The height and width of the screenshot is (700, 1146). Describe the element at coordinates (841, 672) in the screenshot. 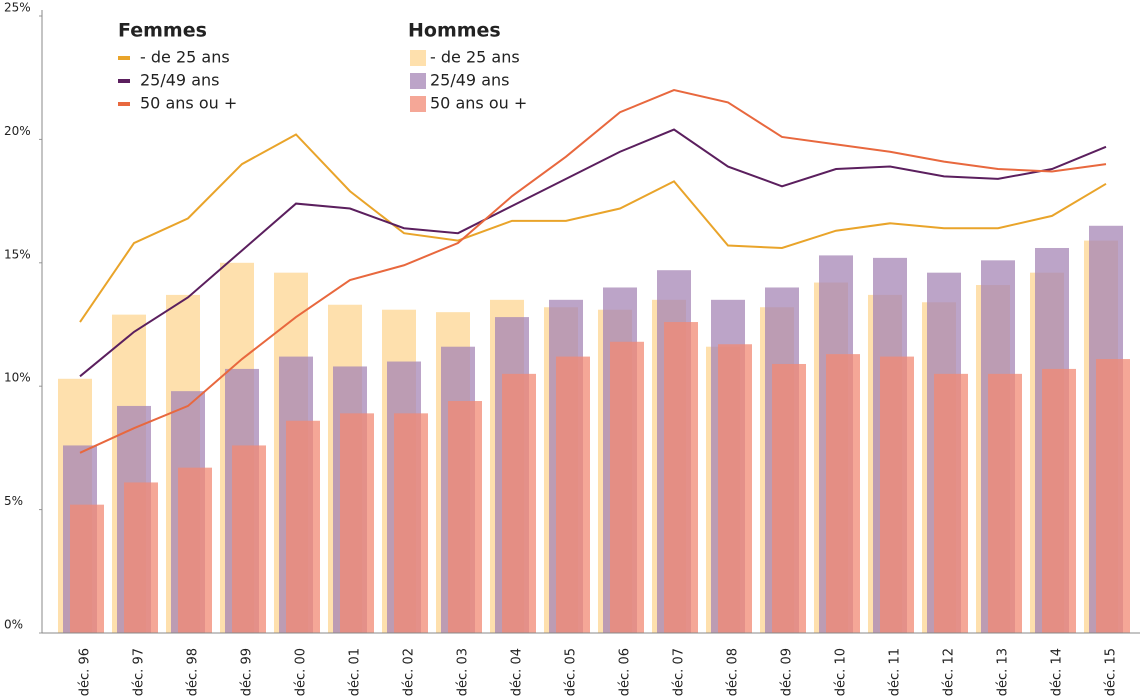

I see `x-tick-label: déc. 10` at that location.